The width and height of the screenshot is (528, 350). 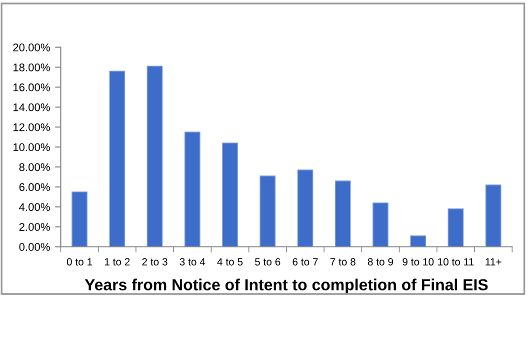 What do you see at coordinates (193, 262) in the screenshot?
I see `x-tick-label: 3 to 4` at bounding box center [193, 262].